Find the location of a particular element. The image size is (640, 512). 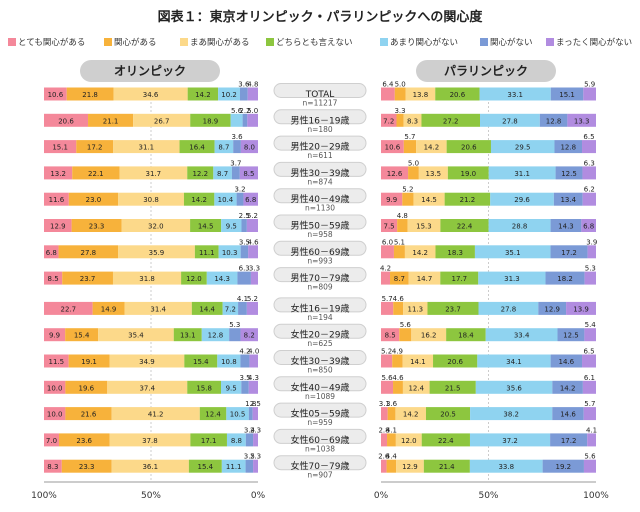

olympic-value-label: 15.8 is located at coordinates (204, 388).